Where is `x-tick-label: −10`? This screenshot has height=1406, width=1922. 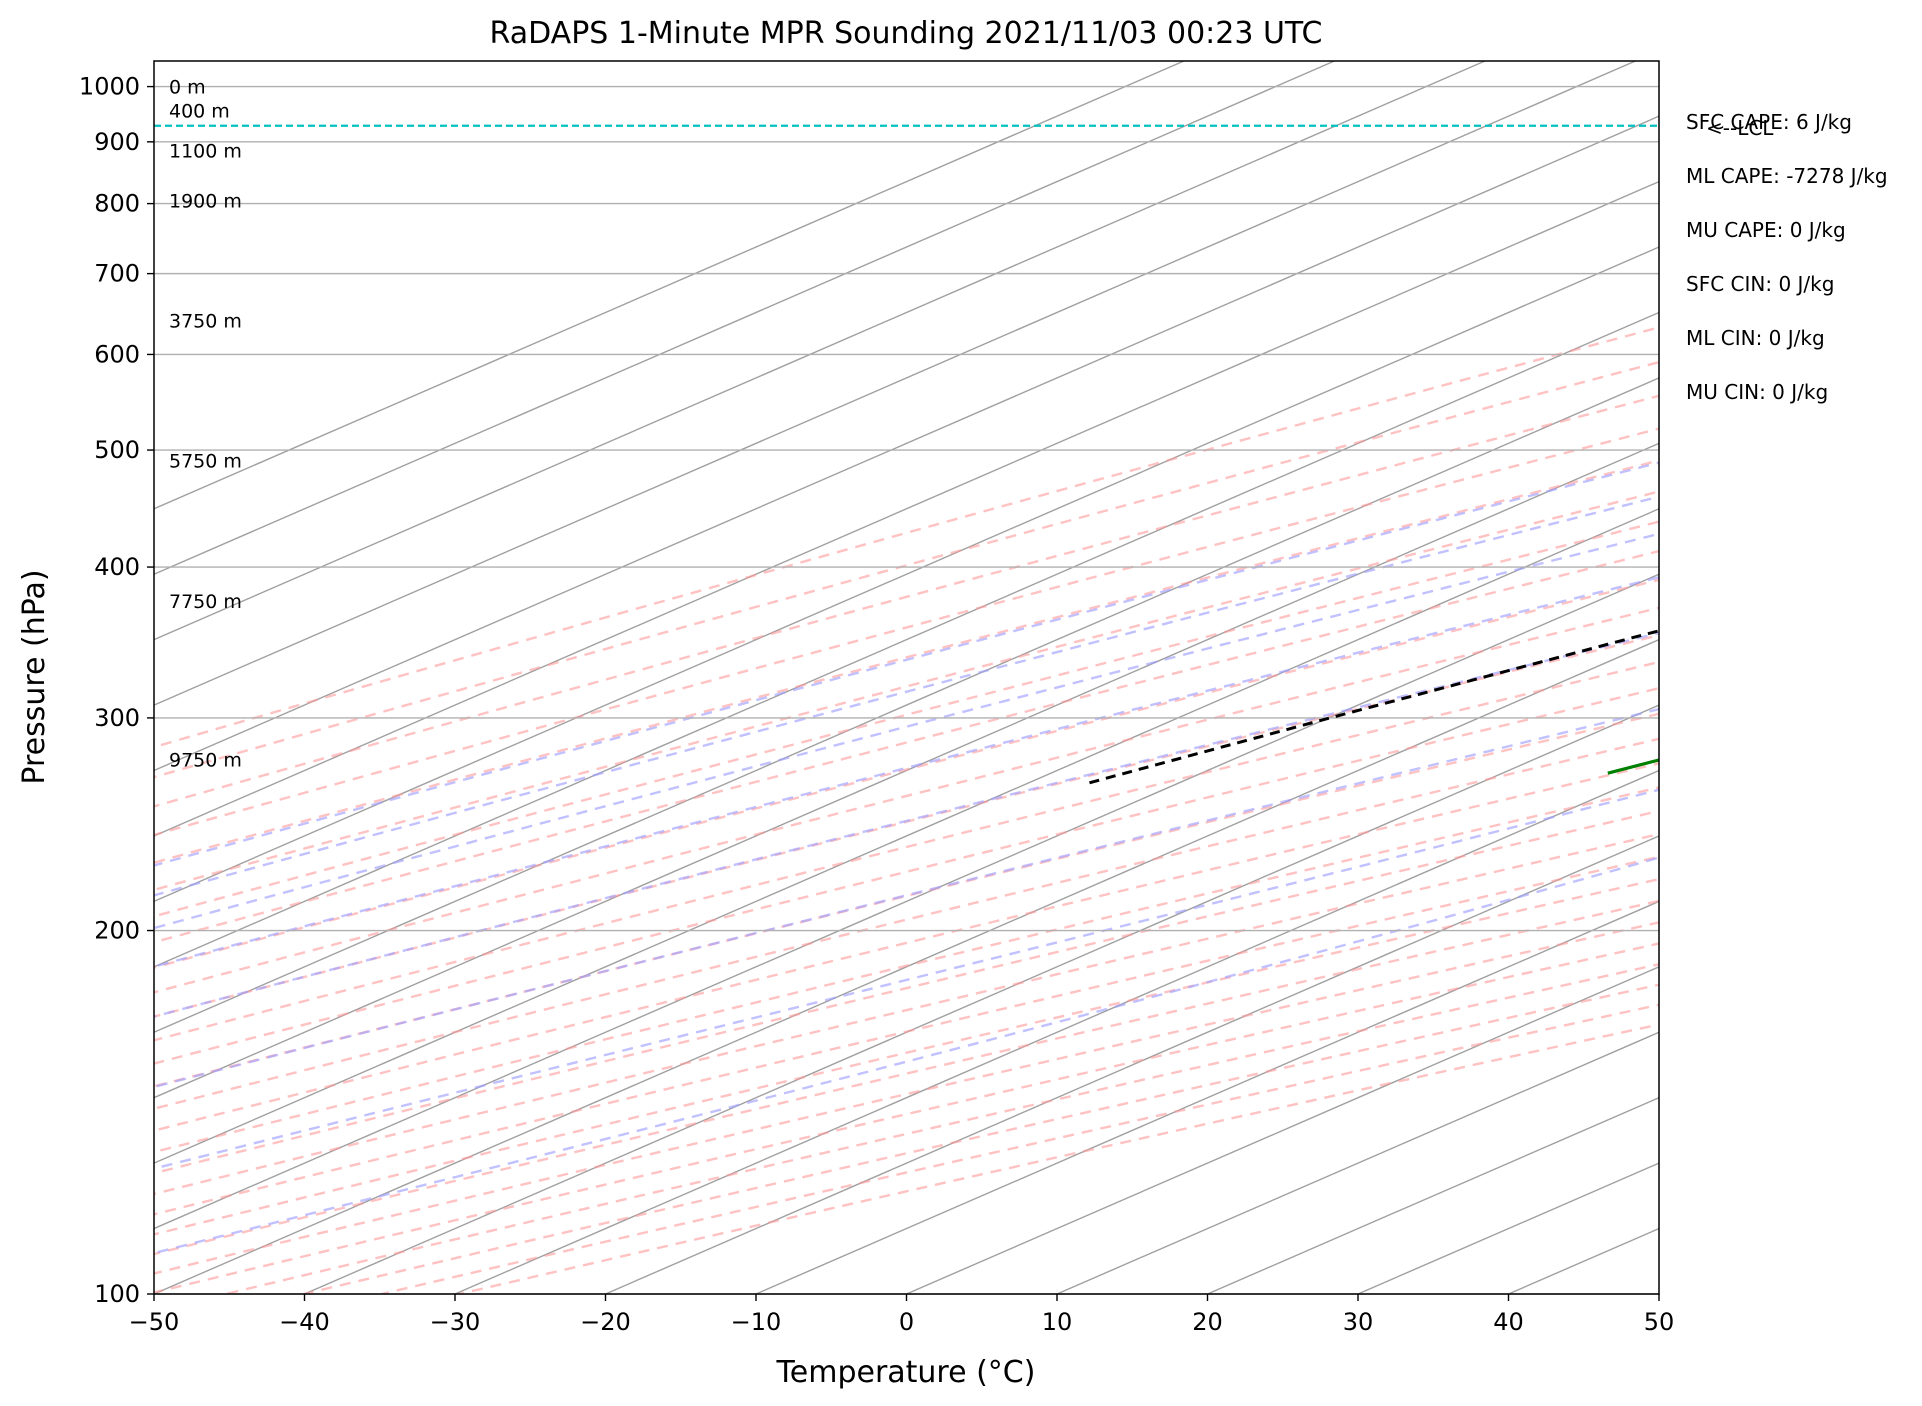
x-tick-label: −10 is located at coordinates (756, 1322).